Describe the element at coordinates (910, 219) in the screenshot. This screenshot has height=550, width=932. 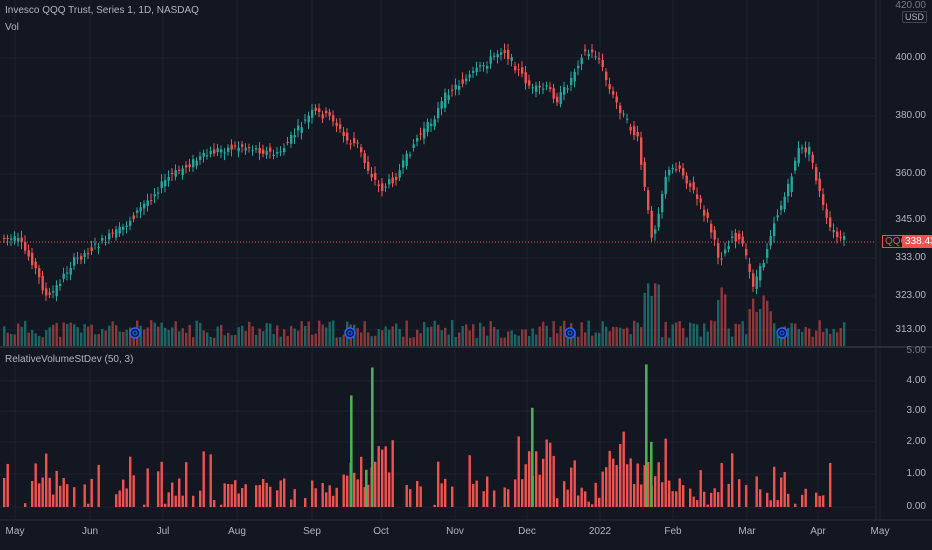
I see `price-tick-label: 345.00` at that location.